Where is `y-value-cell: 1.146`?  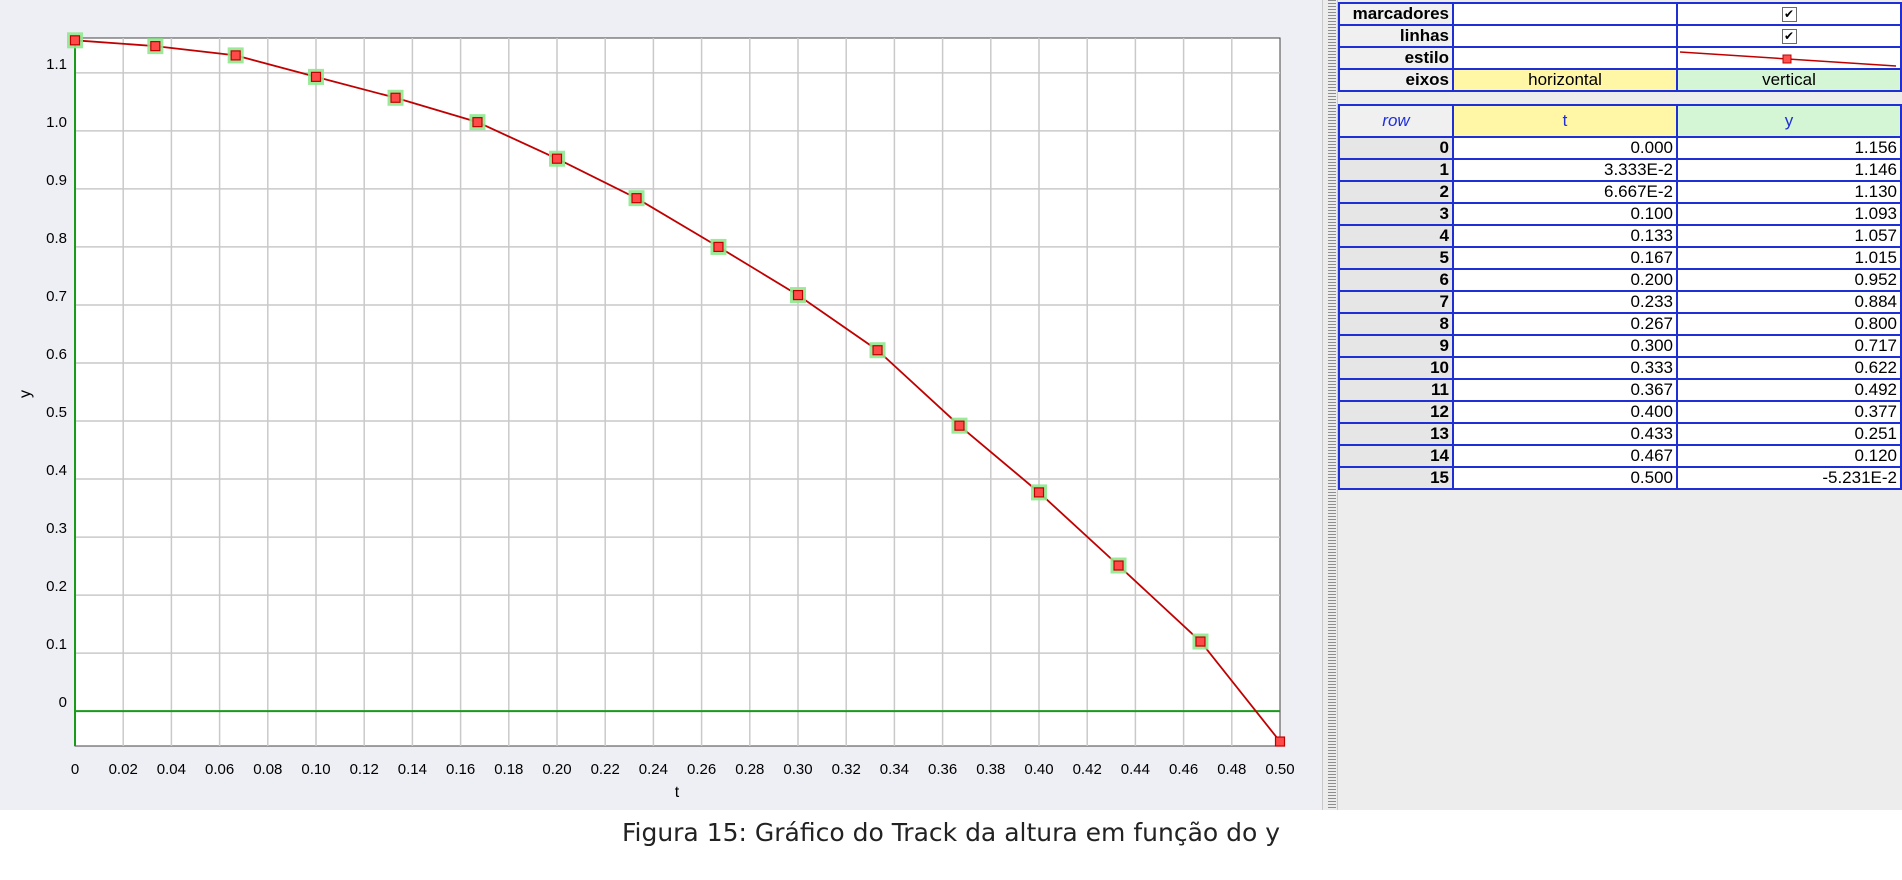 y-value-cell: 1.146 is located at coordinates (1789, 170).